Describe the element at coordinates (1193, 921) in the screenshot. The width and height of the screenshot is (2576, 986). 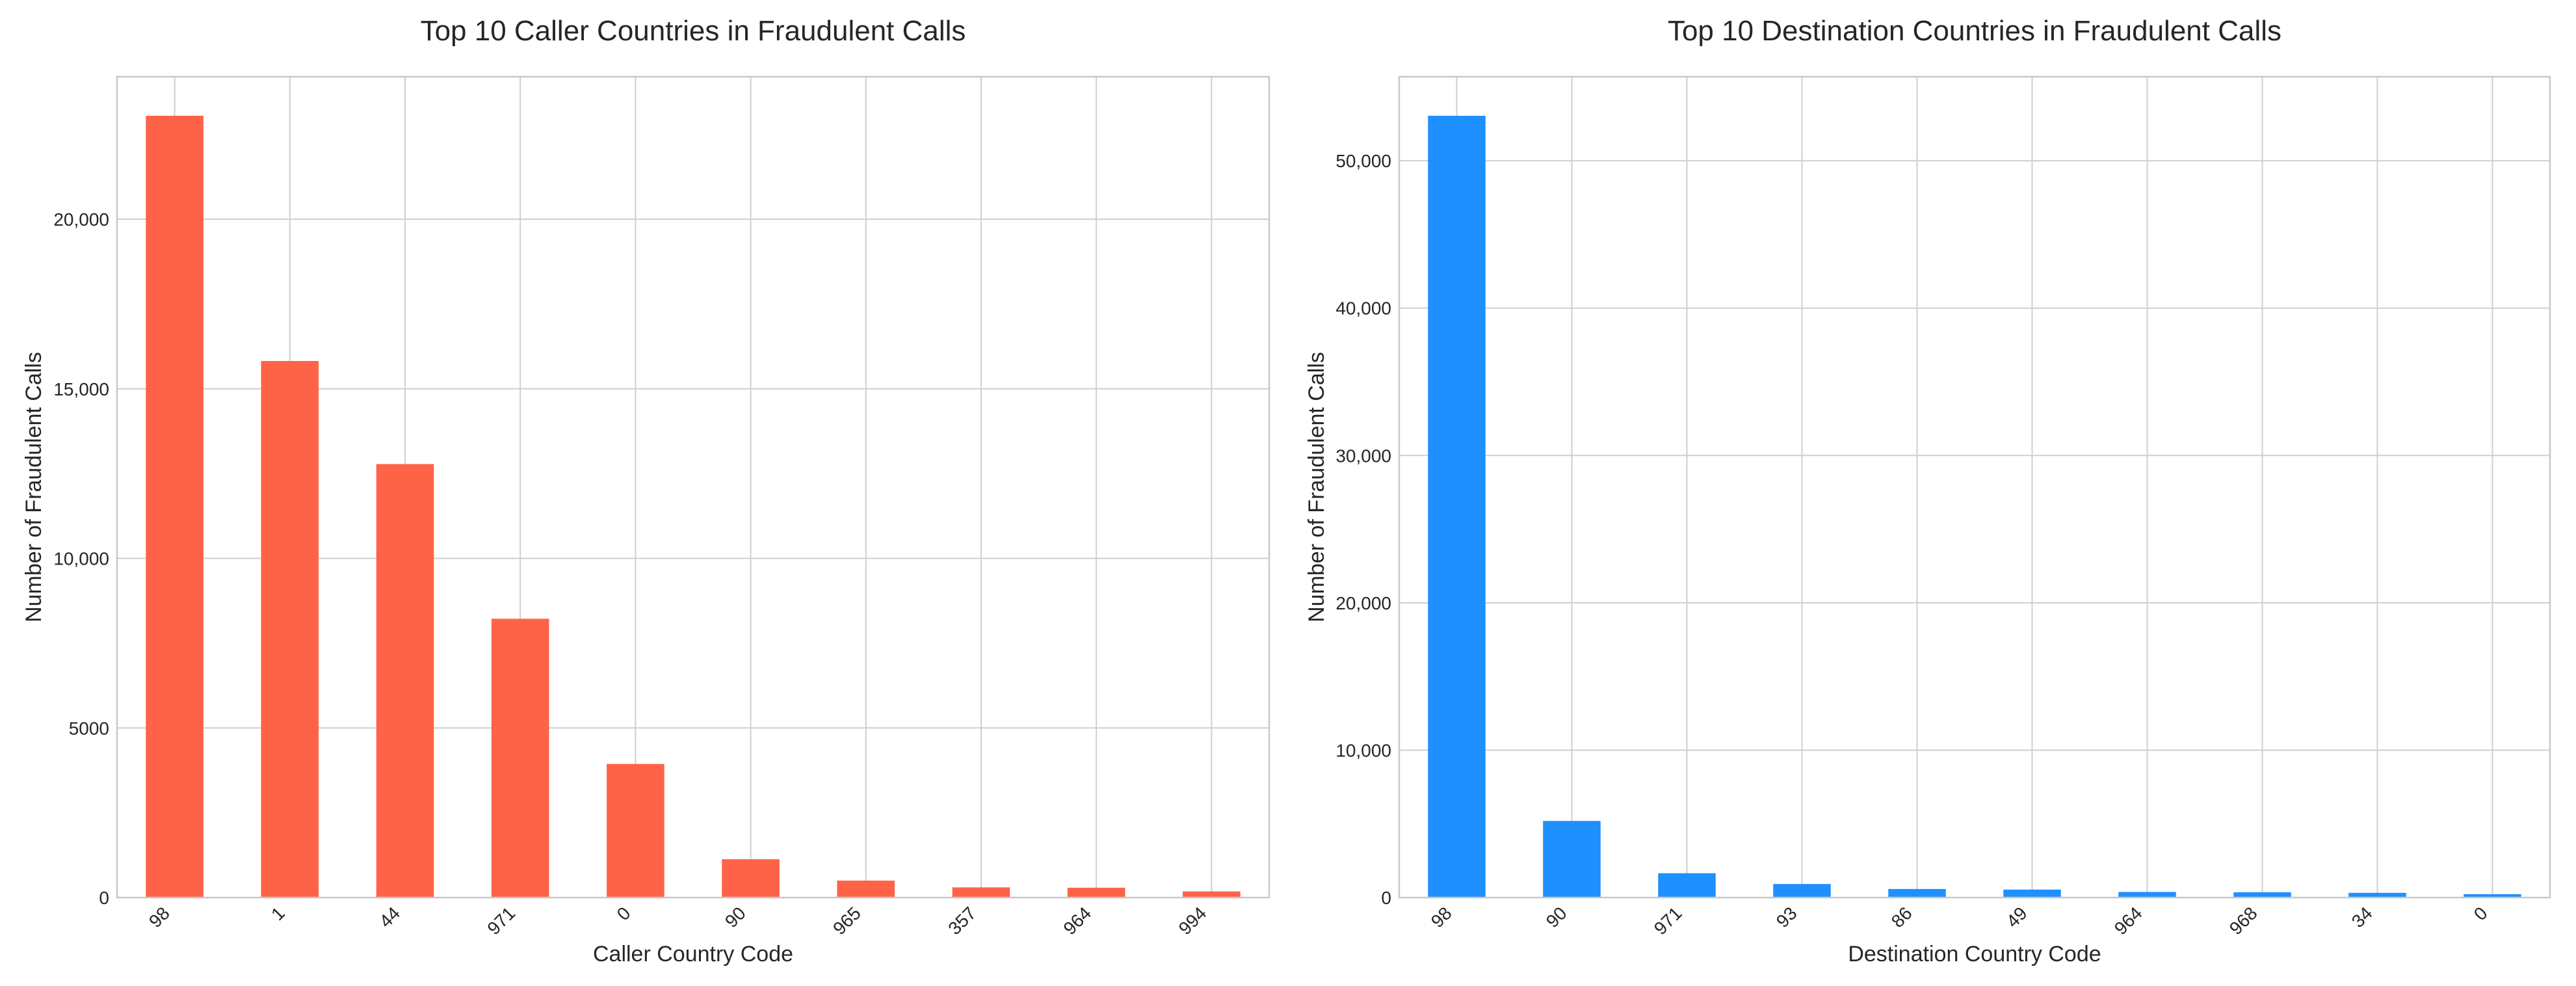
I see `x-tick-label: 994` at that location.